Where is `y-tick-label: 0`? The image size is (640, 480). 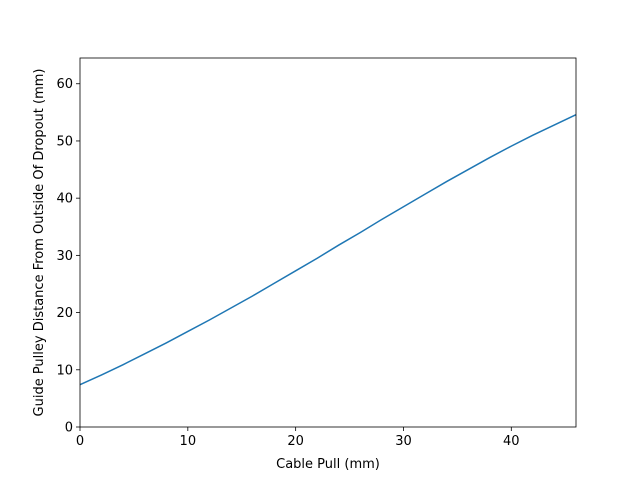 y-tick-label: 0 is located at coordinates (69, 428).